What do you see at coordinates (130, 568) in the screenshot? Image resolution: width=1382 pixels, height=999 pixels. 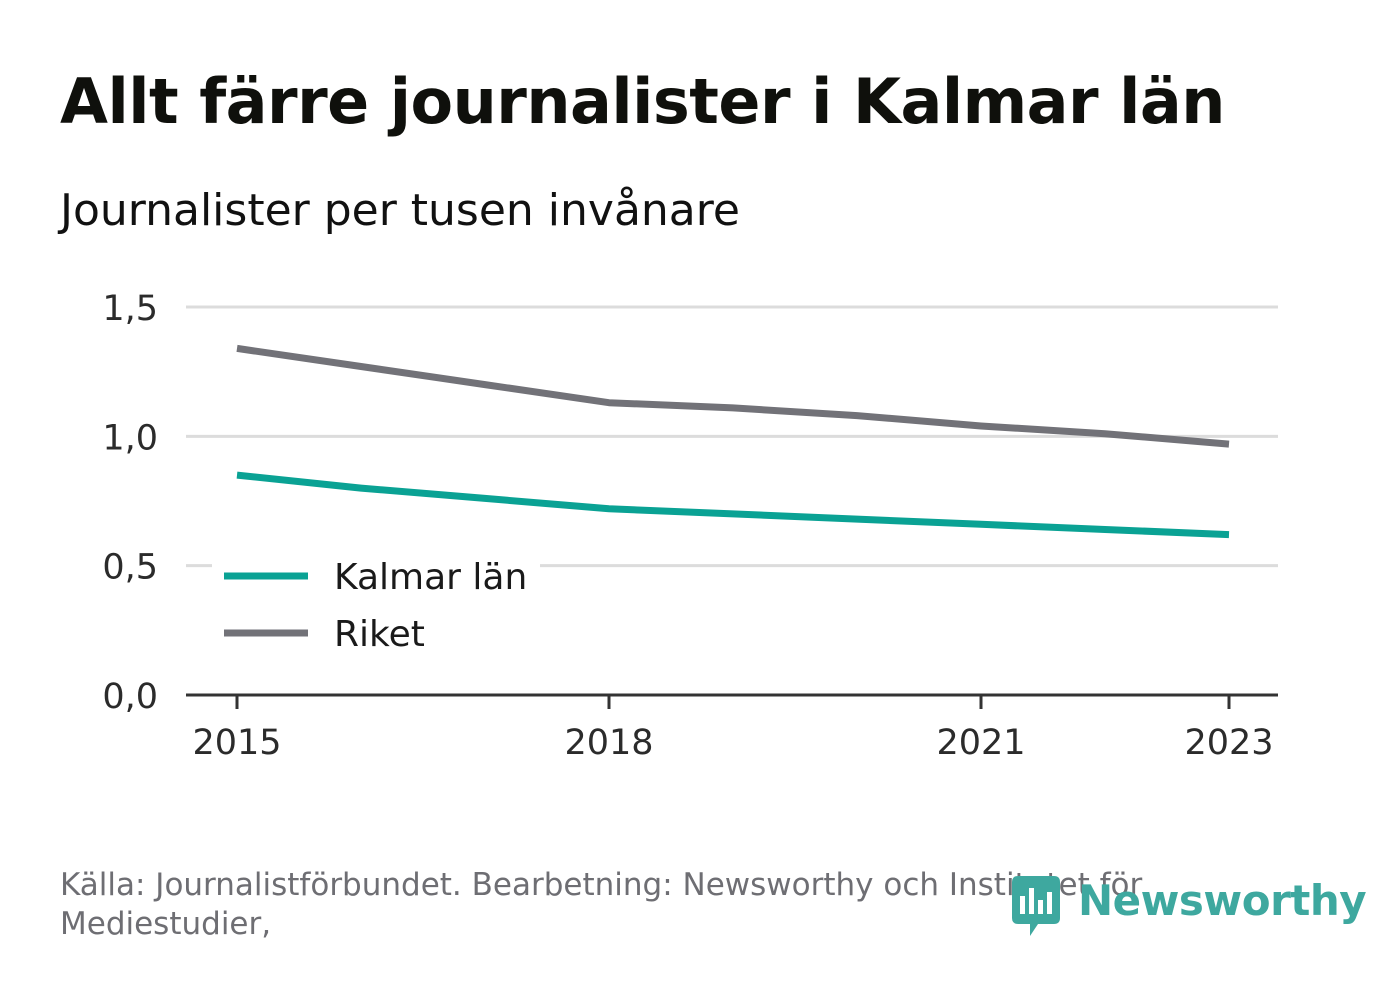 I see `y-tick-label: 0,5` at bounding box center [130, 568].